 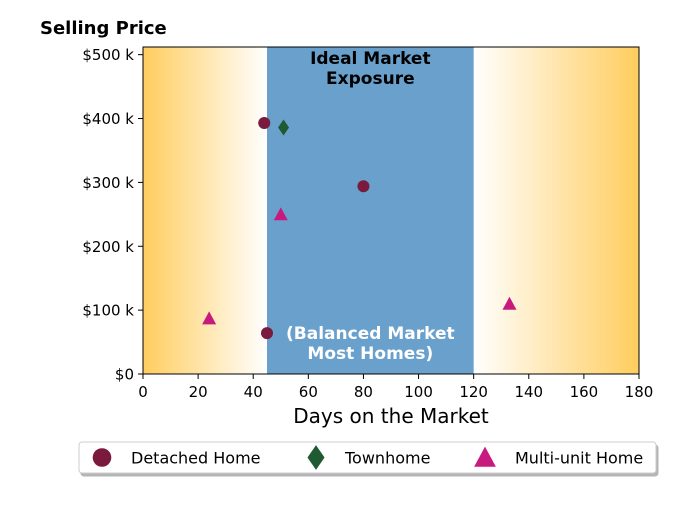 What do you see at coordinates (579, 458) in the screenshot?
I see `legend-label: Multi-unit Home` at bounding box center [579, 458].